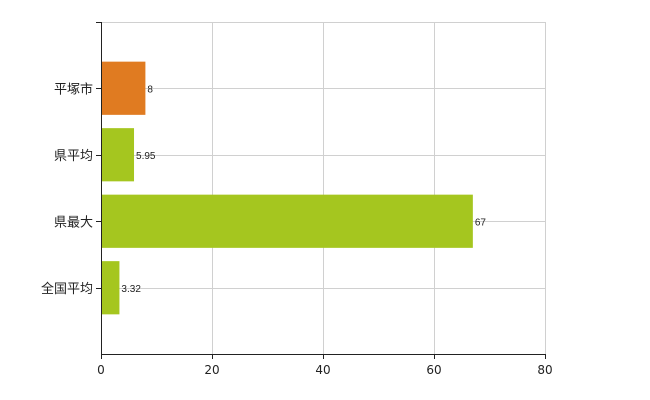  Describe the element at coordinates (481, 222) in the screenshot. I see `data-label: 67` at that location.